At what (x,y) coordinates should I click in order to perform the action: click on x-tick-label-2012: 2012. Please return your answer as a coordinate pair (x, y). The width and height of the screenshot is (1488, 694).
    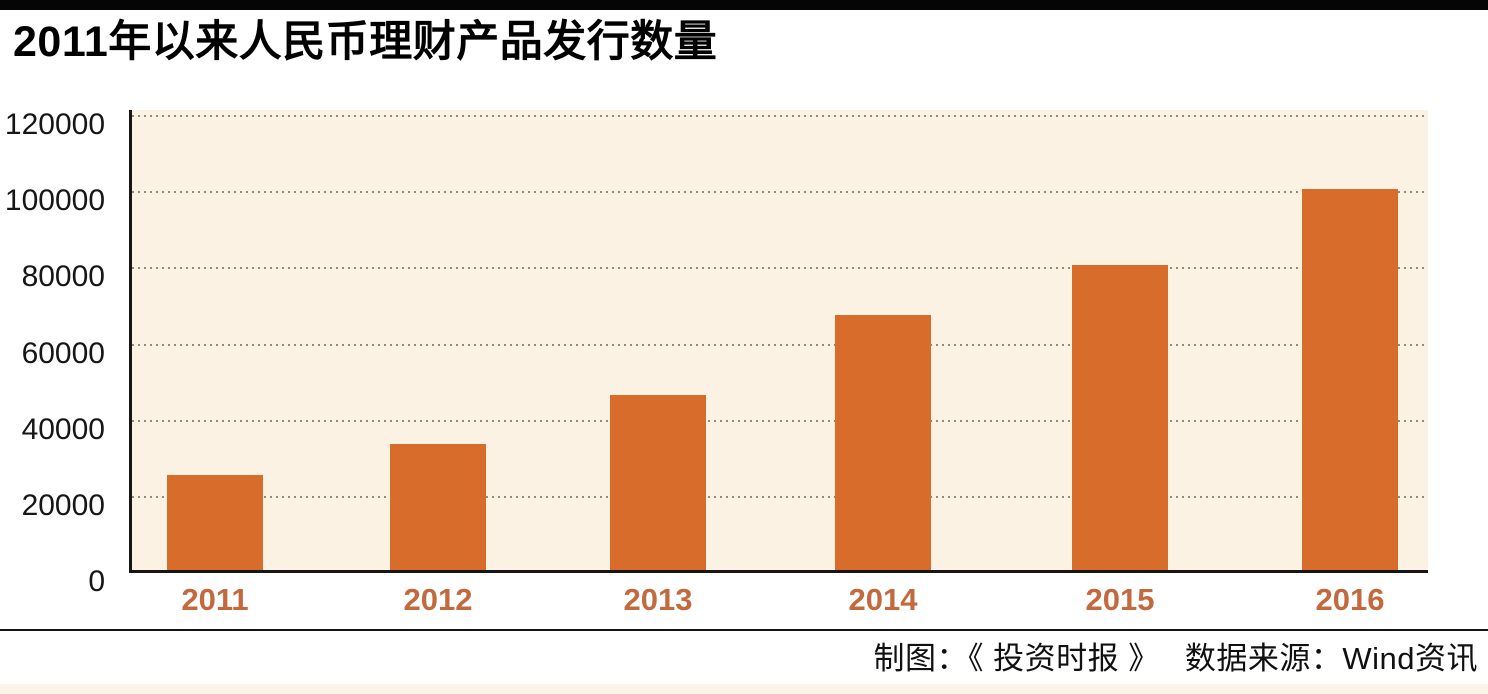
    Looking at the image, I should click on (438, 599).